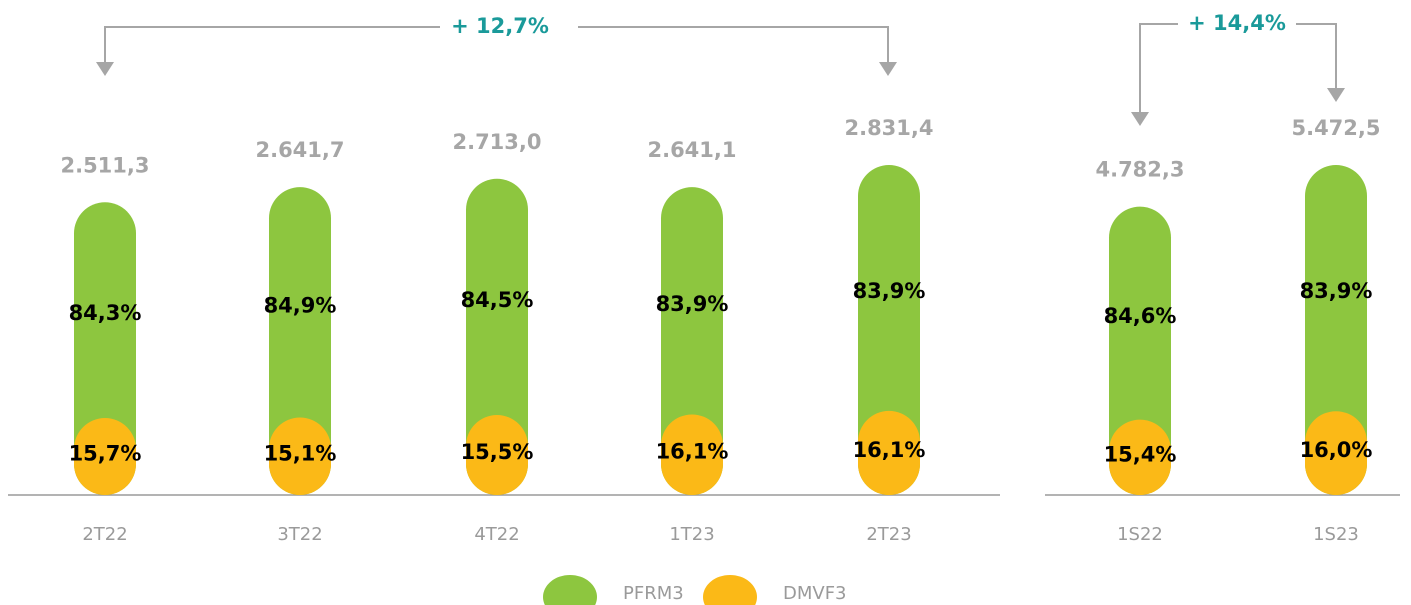 Image resolution: width=1411 pixels, height=605 pixels. What do you see at coordinates (1237, 23) in the screenshot?
I see `annotation: + 14,4%` at bounding box center [1237, 23].